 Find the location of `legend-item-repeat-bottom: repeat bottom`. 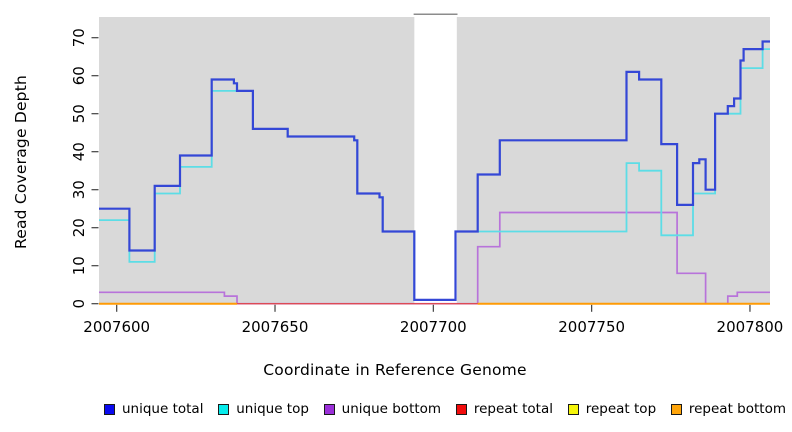

legend-item-repeat-bottom: repeat bottom is located at coordinates (728, 409).